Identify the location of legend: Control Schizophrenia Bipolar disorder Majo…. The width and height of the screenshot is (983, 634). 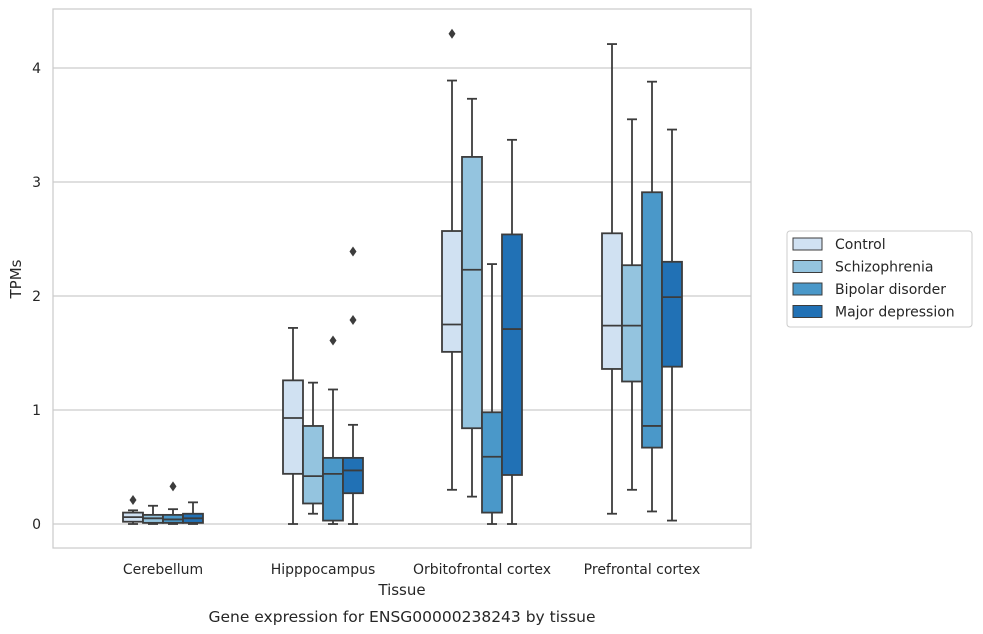
(879, 279).